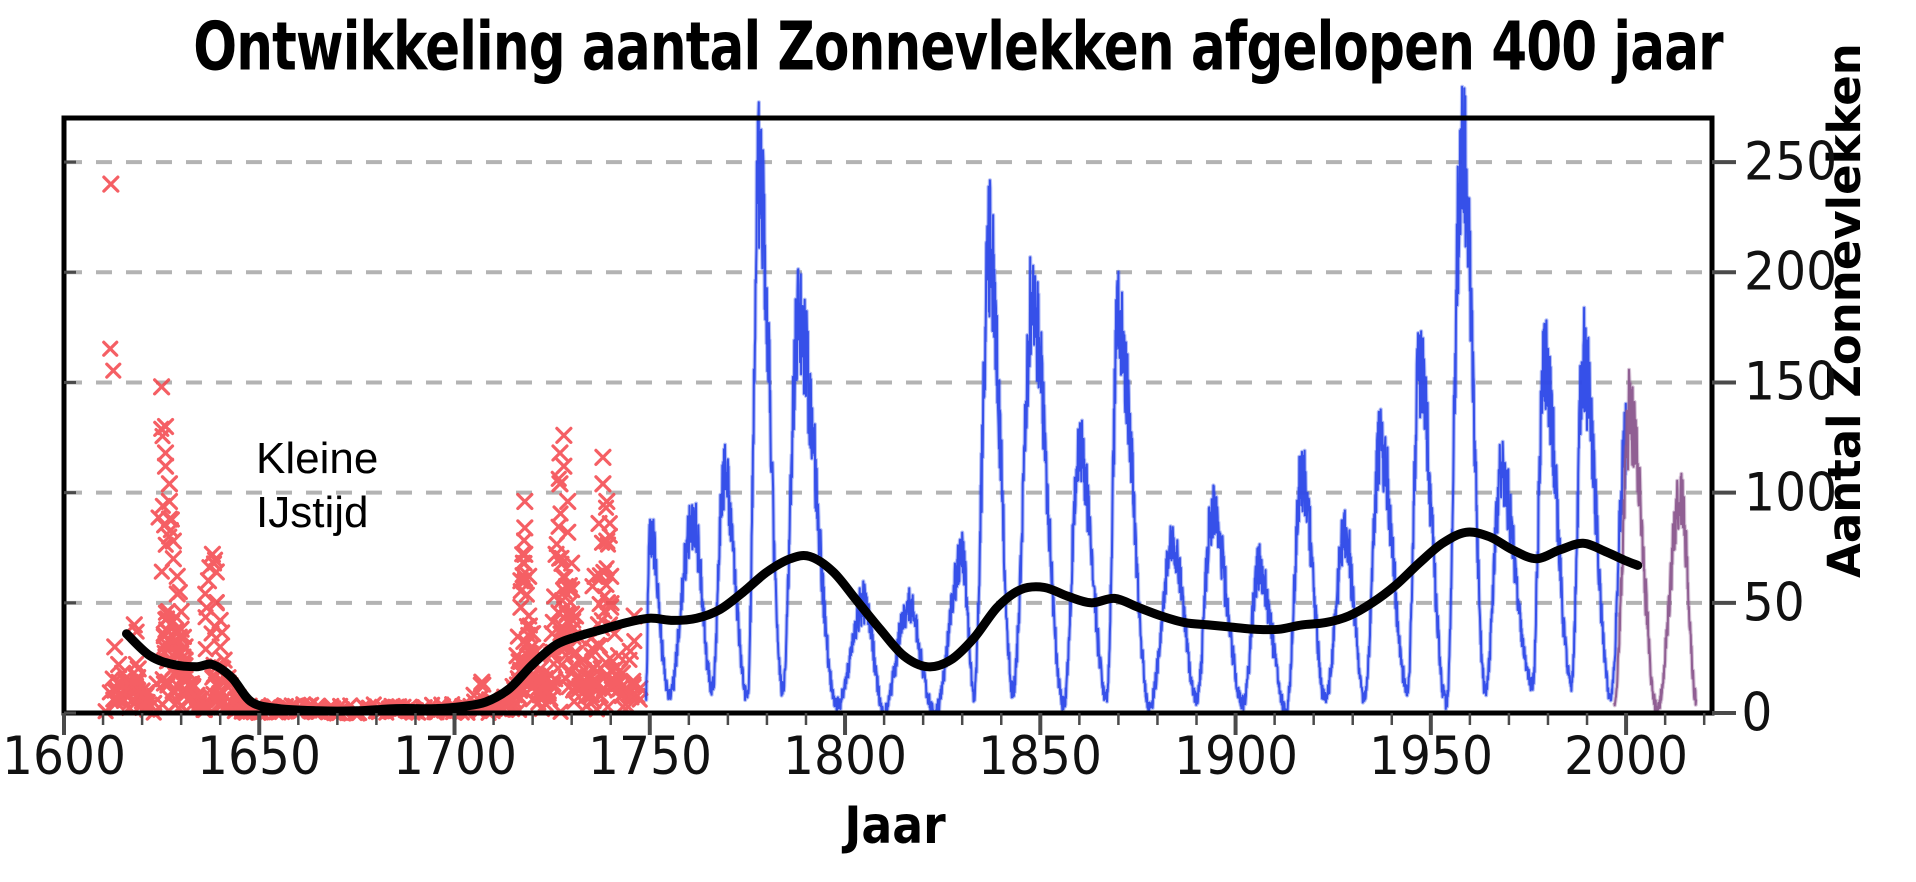 This screenshot has width=1916, height=882. Describe the element at coordinates (649, 756) in the screenshot. I see `x-tick-label-1750: 1750` at that location.